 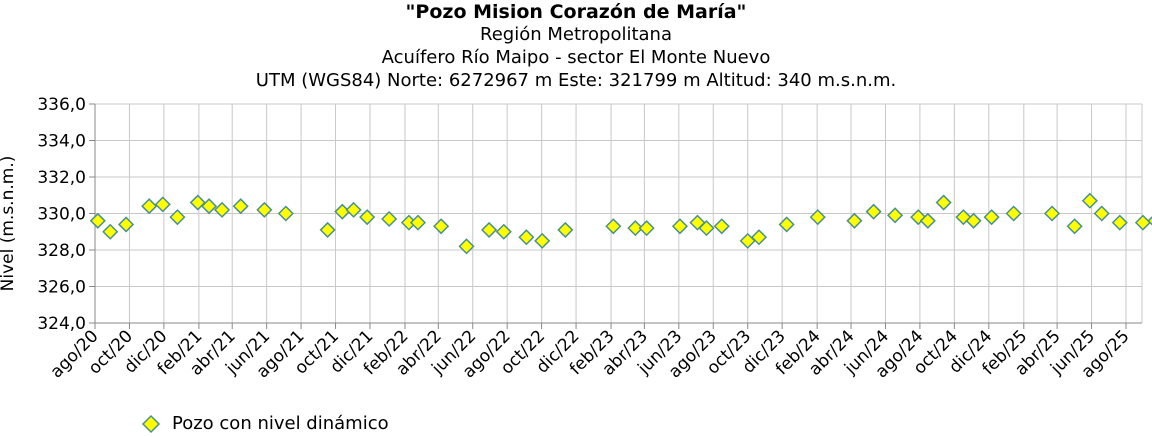 I want to click on y-tick-label: 330,0, so click(x=61, y=215).